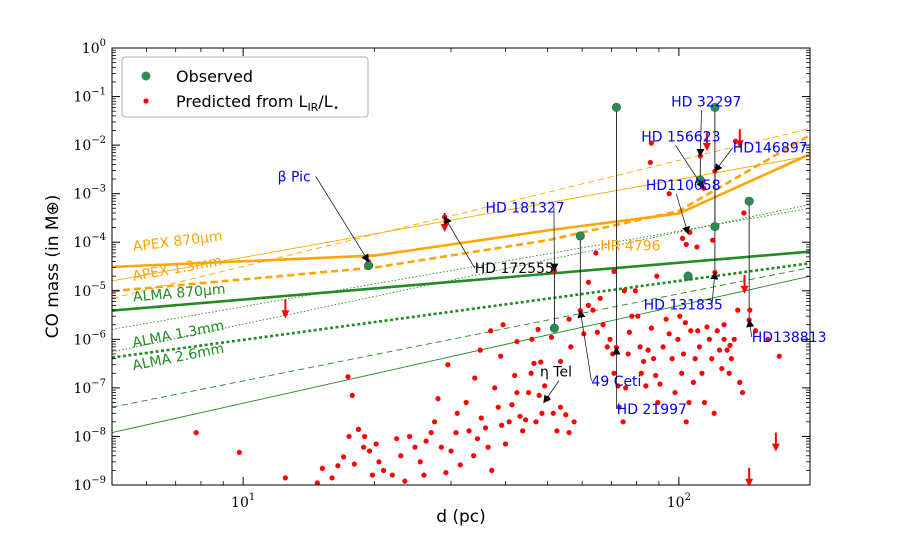  Describe the element at coordinates (243, 501) in the screenshot. I see `x-tick-label: 10¹` at that location.